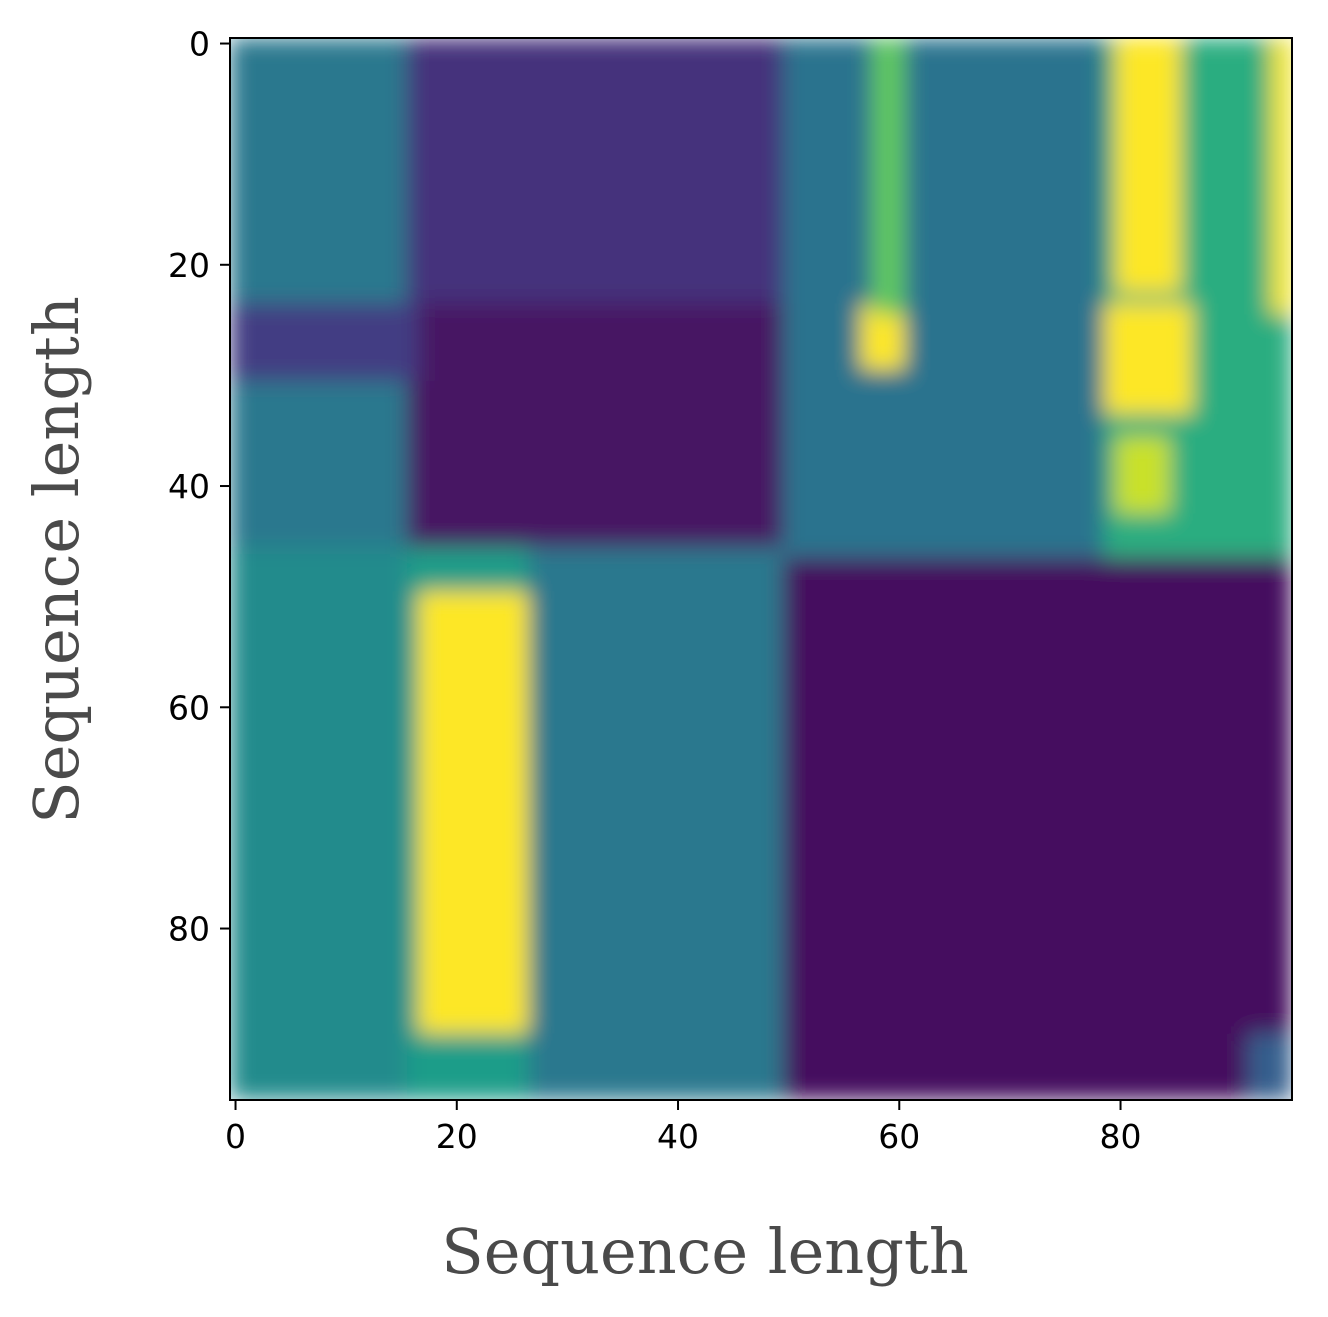 This screenshot has height=1317, width=1328. I want to click on x-tick-label: 40, so click(678, 1136).